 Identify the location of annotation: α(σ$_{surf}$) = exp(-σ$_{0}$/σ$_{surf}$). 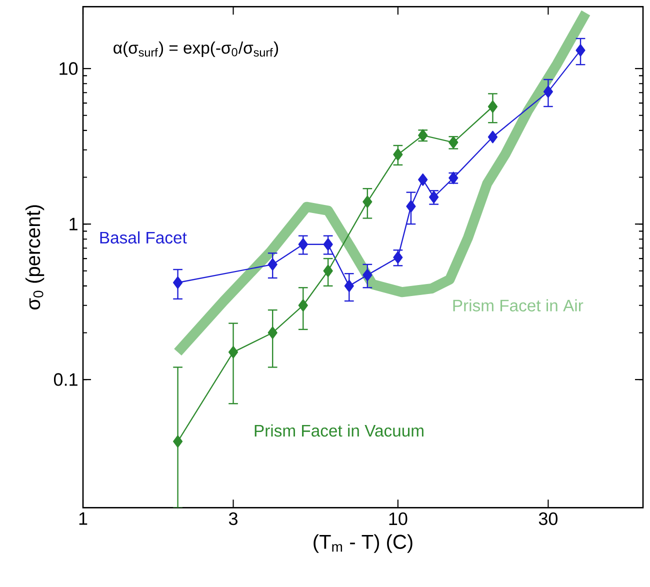
(196, 50).